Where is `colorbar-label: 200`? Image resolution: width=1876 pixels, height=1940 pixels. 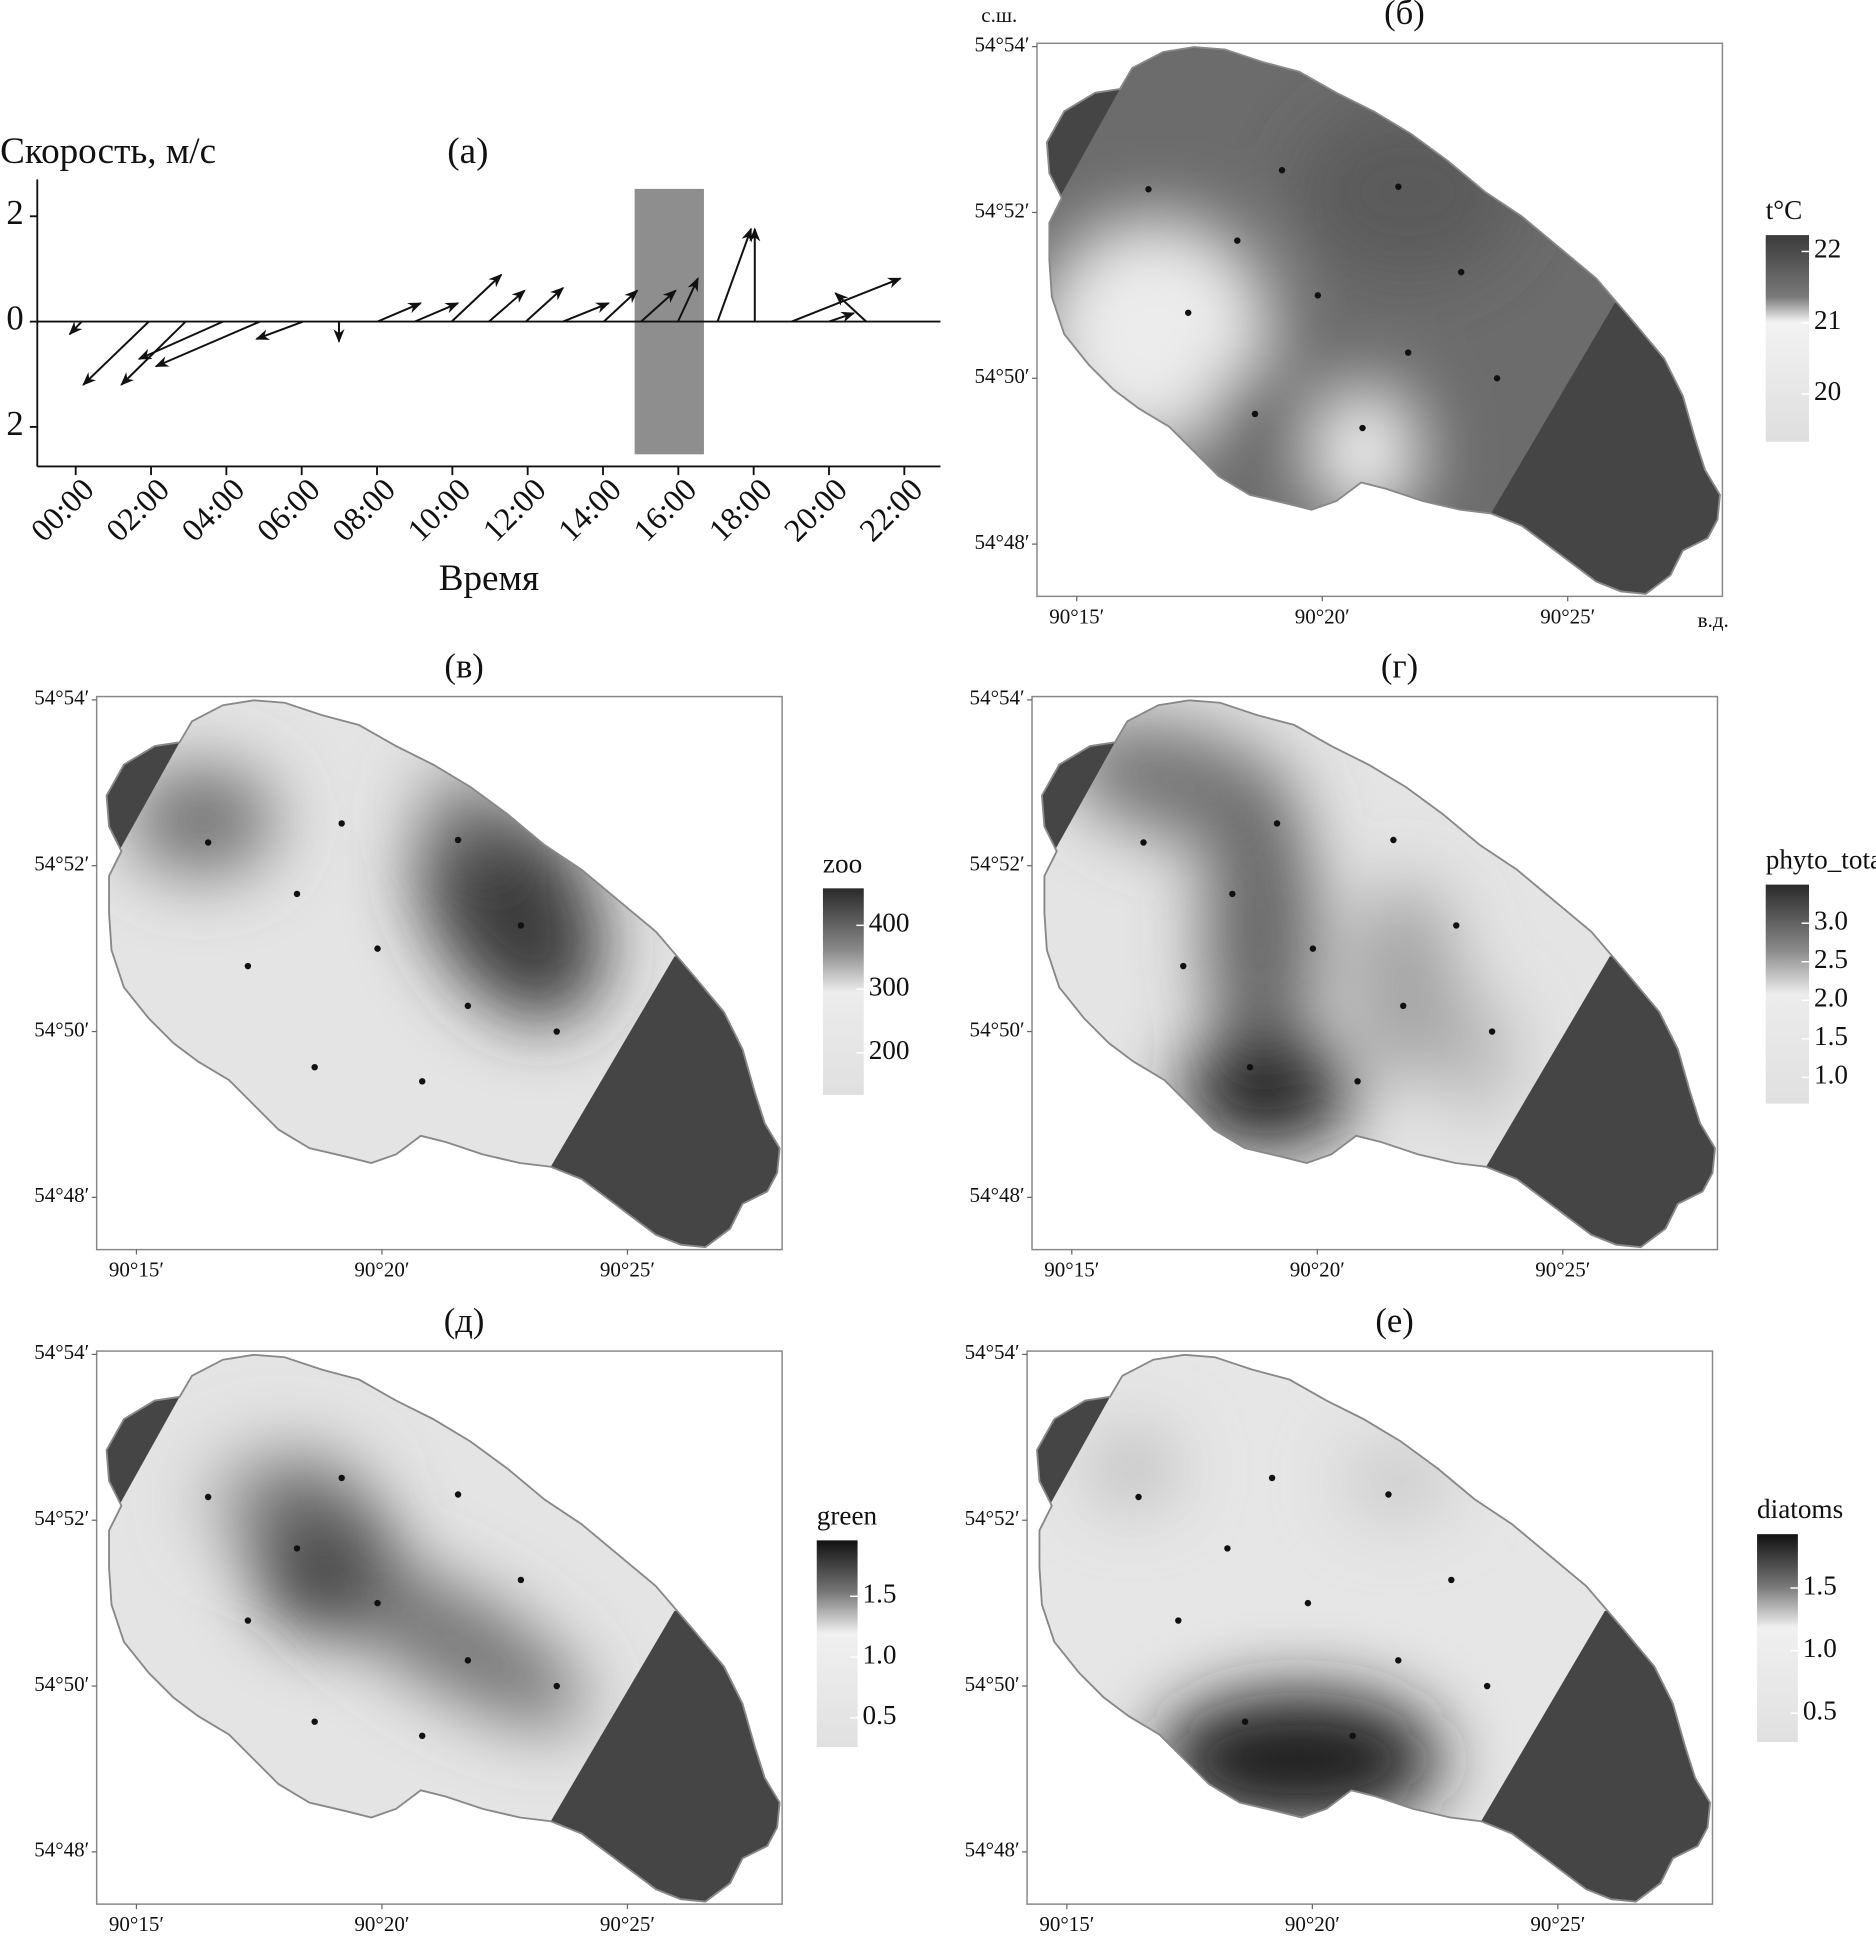
colorbar-label: 200 is located at coordinates (889, 1050).